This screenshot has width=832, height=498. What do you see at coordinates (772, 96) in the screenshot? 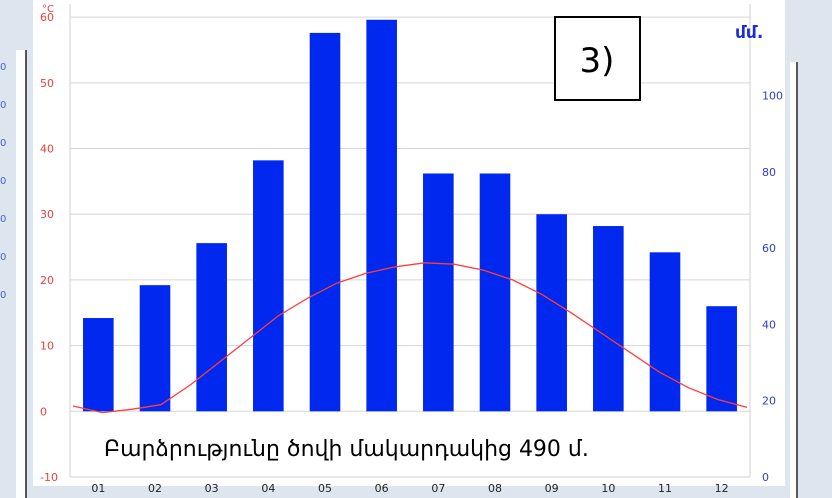
I see `right-tick-label: 100` at bounding box center [772, 96].